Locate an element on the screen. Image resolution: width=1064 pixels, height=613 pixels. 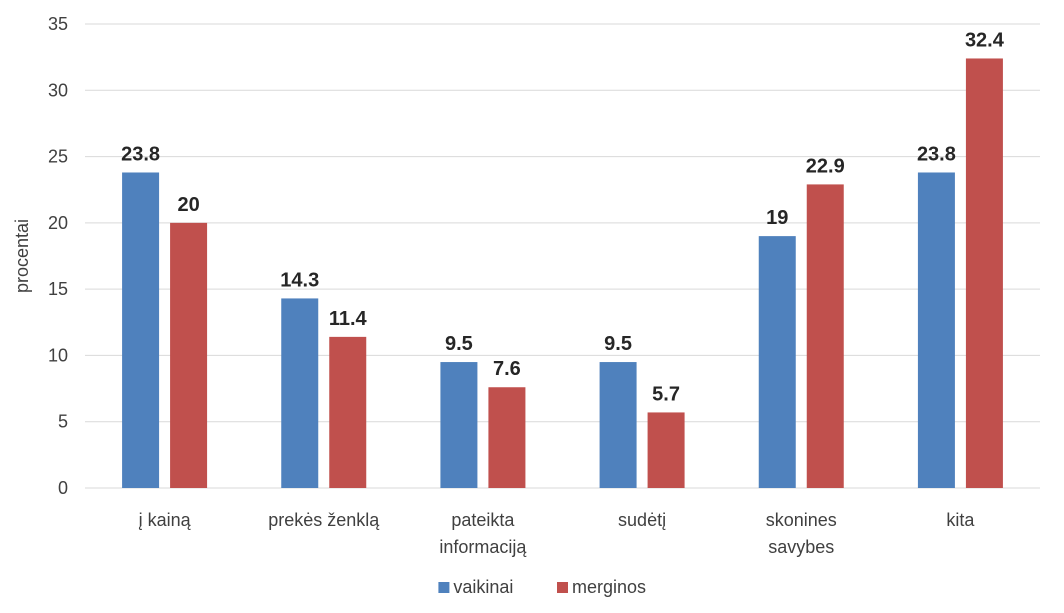
x-category-label: skonines is located at coordinates (801, 520).